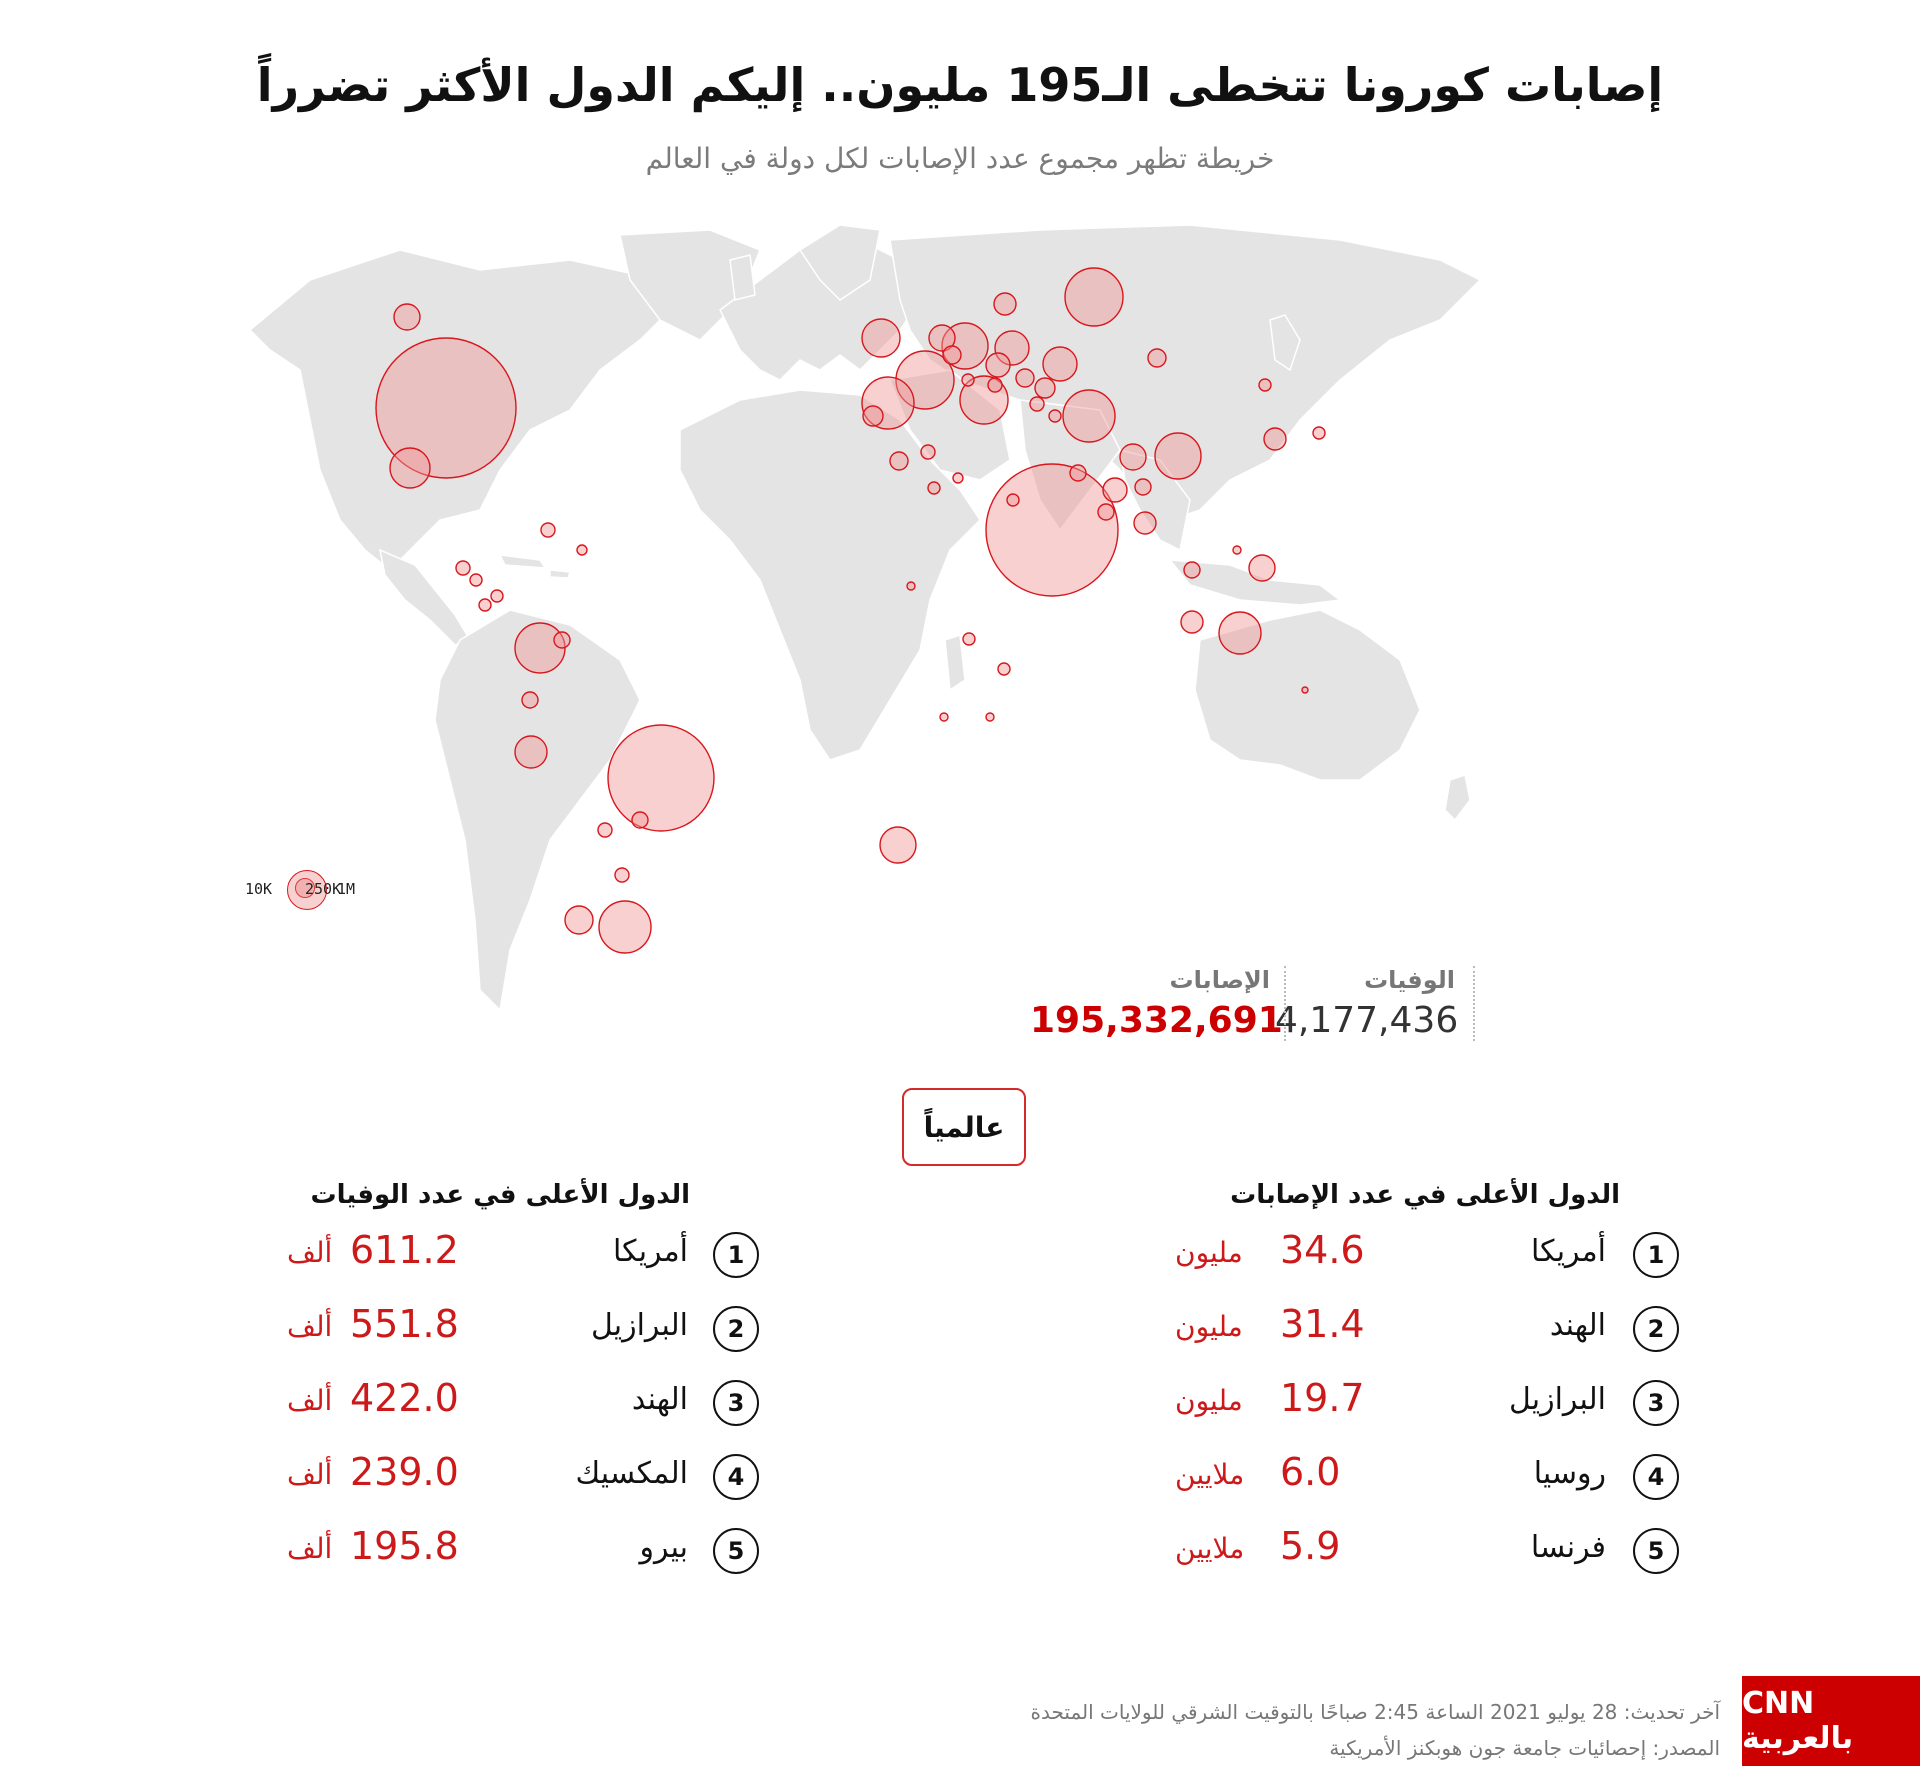 The height and width of the screenshot is (1766, 1920). What do you see at coordinates (1005, 304) in the screenshot?
I see `bubble-sweden` at bounding box center [1005, 304].